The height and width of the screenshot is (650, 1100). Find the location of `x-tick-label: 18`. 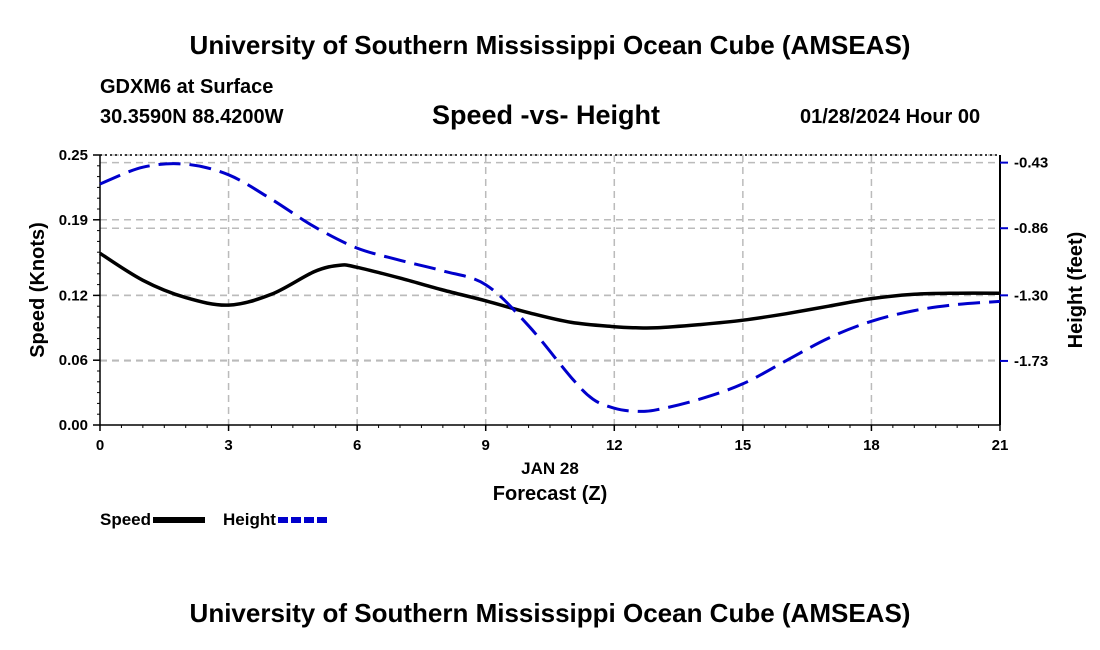

x-tick-label: 18 is located at coordinates (871, 445).